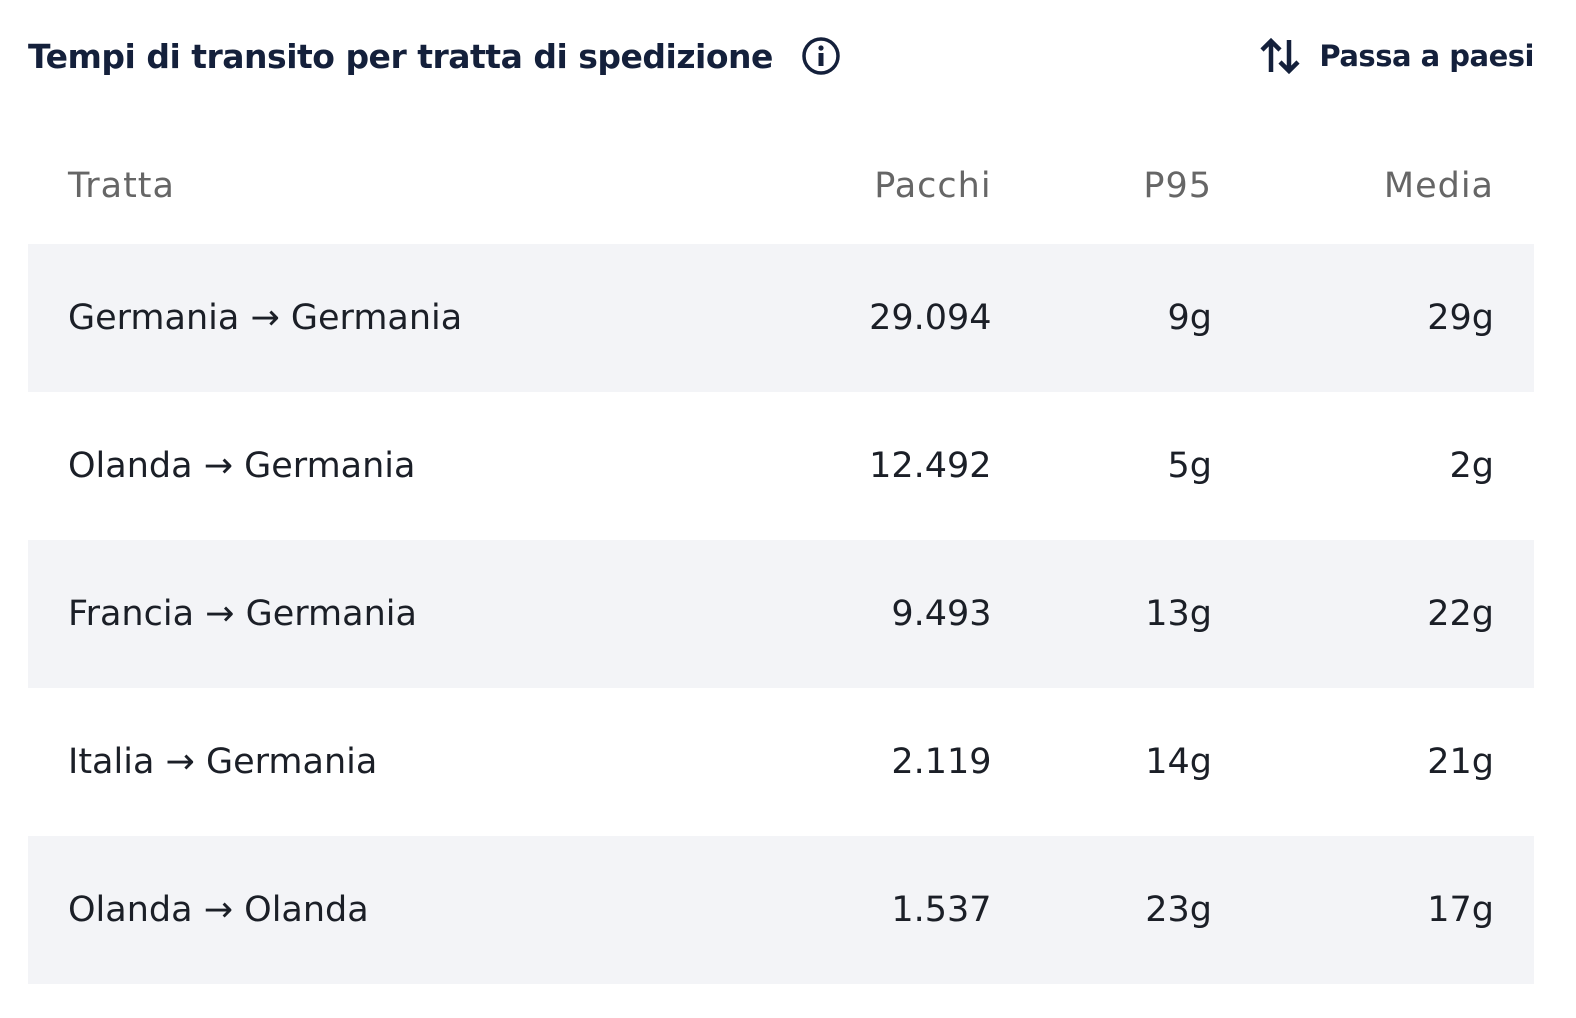  Describe the element at coordinates (1190, 318) in the screenshot. I see `table-cell: 9g` at that location.